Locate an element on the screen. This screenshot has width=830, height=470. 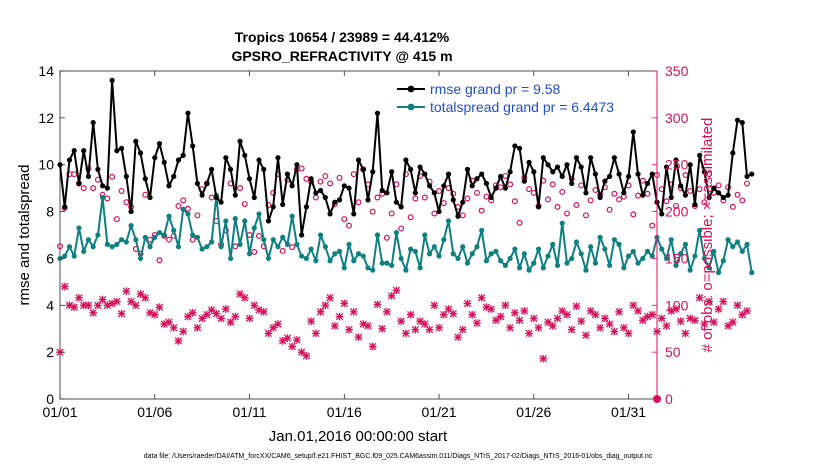
x-axis-label: Jan.01,2016 00:00:00 start is located at coordinates (358, 436).